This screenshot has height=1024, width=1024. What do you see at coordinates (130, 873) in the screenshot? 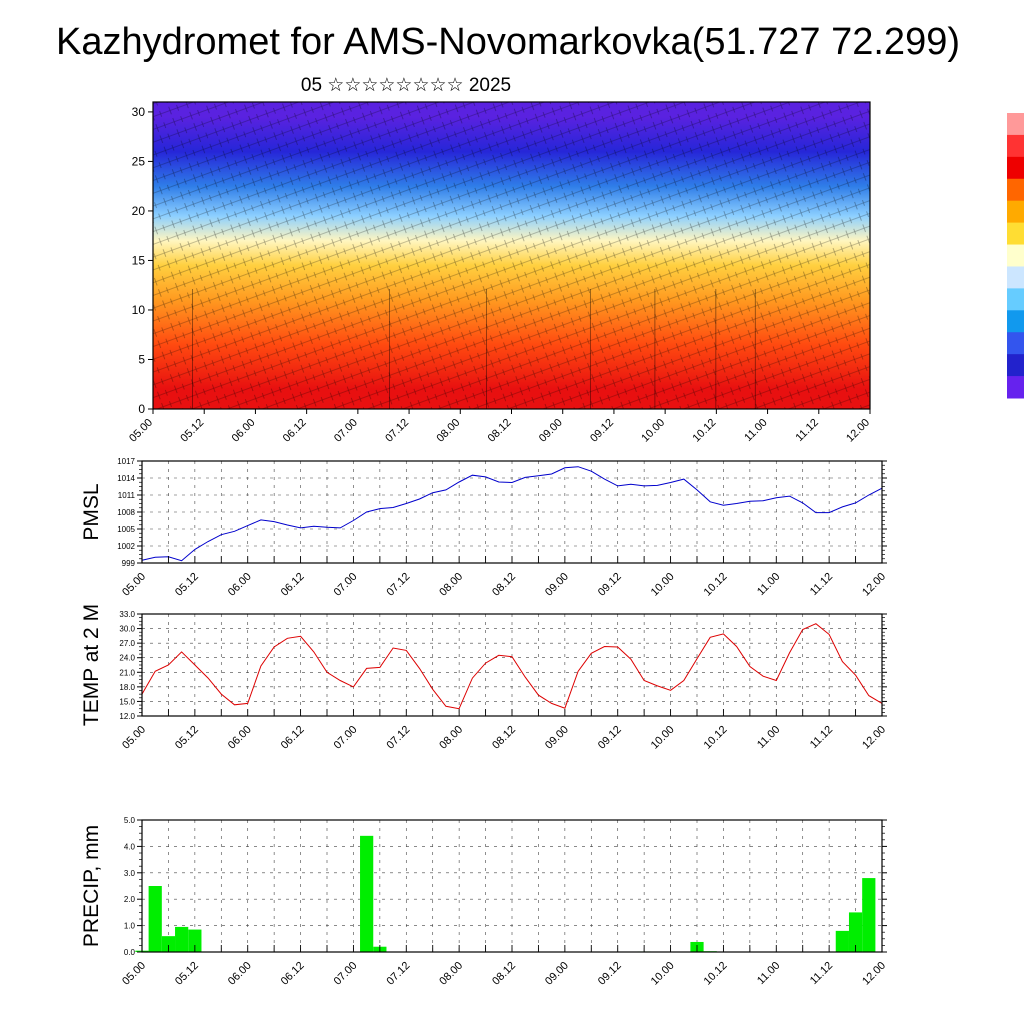
I see `y-tick-label: 3.0` at bounding box center [130, 873].